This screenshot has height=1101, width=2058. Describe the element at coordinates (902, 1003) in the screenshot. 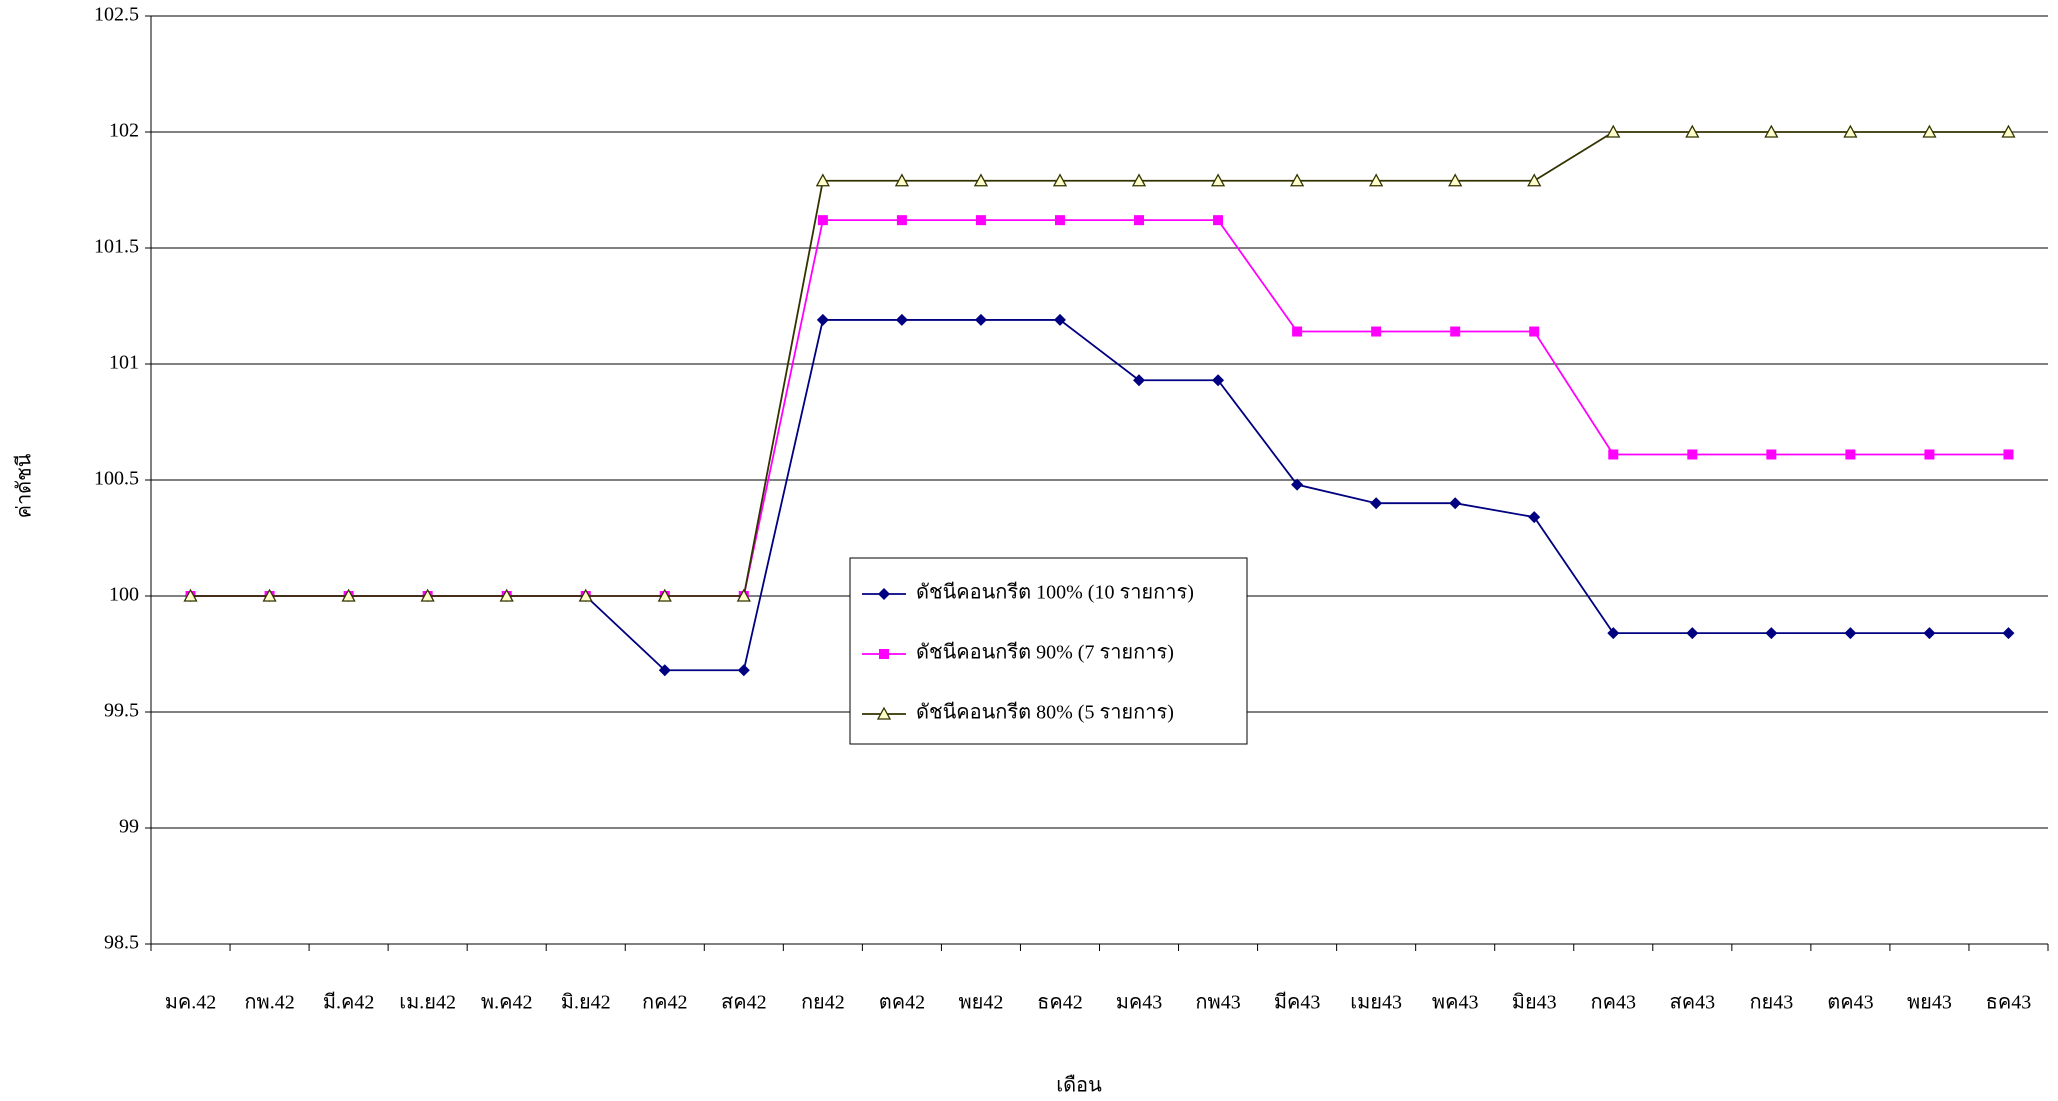

I see `x-tick-label: ตค42` at that location.